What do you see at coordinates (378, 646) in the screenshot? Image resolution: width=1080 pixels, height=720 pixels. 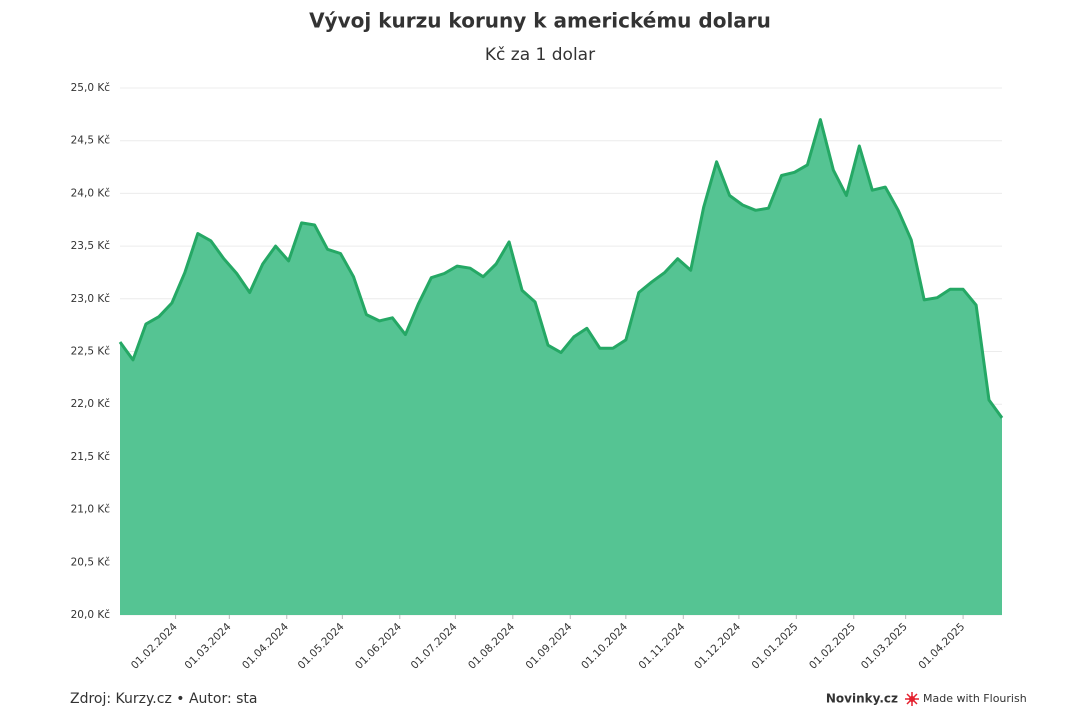 I see `x-tick-label: 01.06.2024` at bounding box center [378, 646].